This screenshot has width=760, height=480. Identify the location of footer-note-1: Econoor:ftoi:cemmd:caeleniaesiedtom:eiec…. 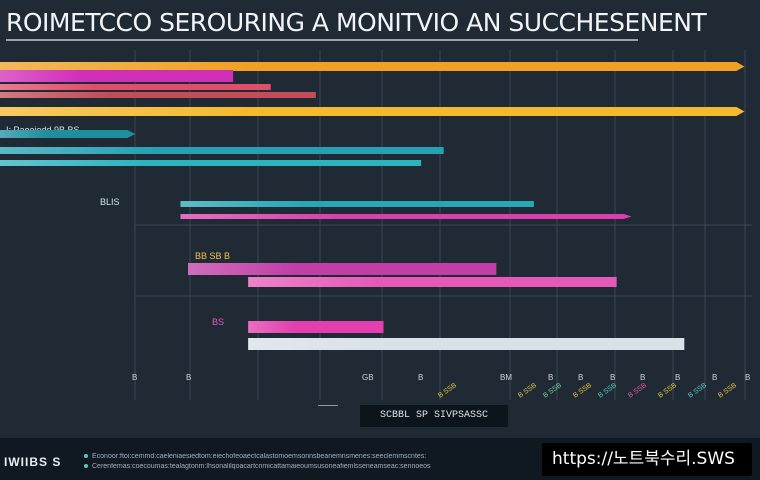
(314, 456).